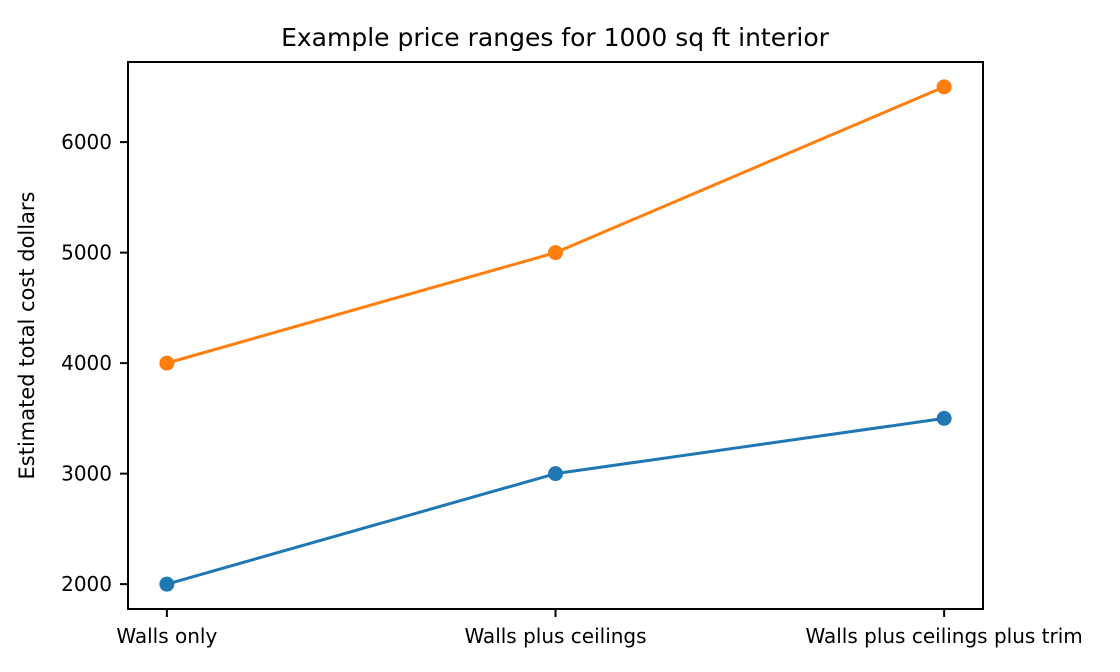  Describe the element at coordinates (166, 636) in the screenshot. I see `x-tick-label: Walls only` at that location.